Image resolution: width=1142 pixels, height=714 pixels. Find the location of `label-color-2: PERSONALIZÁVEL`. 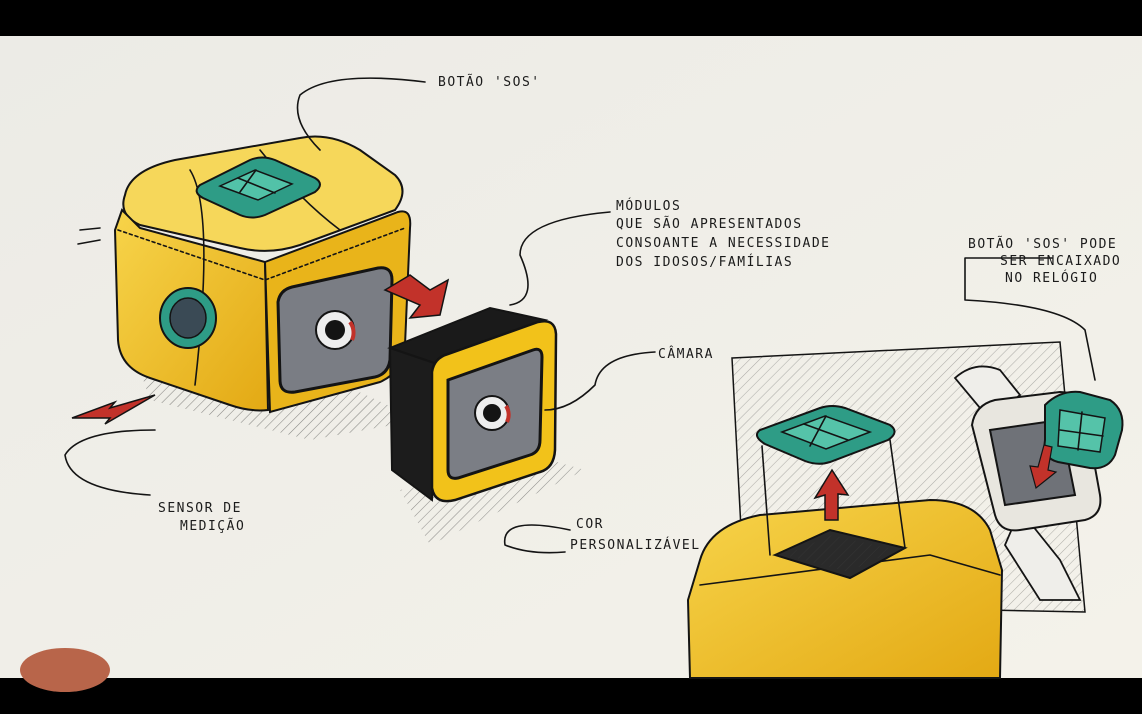

label-color-2: PERSONALIZÁVEL is located at coordinates (635, 545).